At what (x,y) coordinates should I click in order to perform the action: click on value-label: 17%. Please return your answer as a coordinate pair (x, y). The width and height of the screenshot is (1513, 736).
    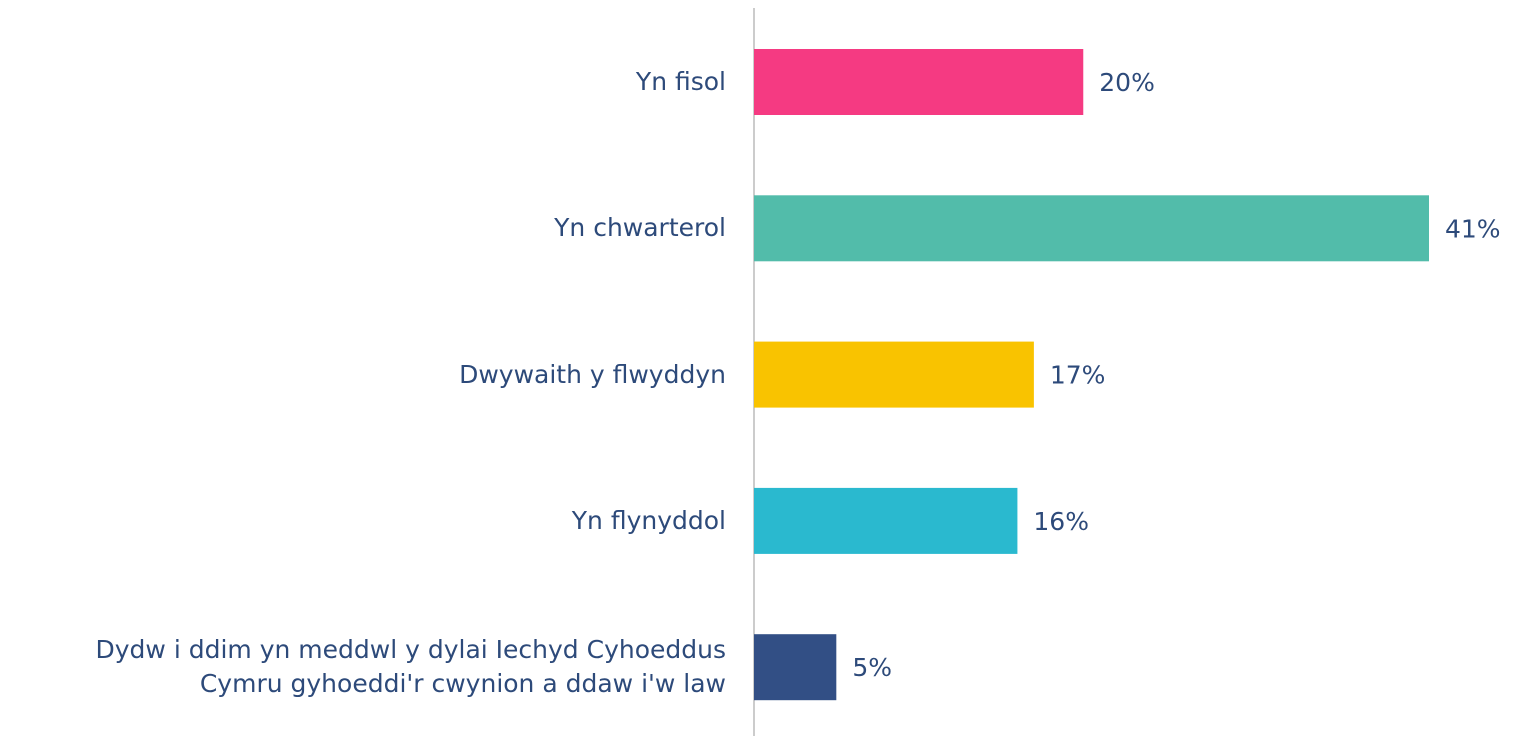
    Looking at the image, I should click on (1078, 375).